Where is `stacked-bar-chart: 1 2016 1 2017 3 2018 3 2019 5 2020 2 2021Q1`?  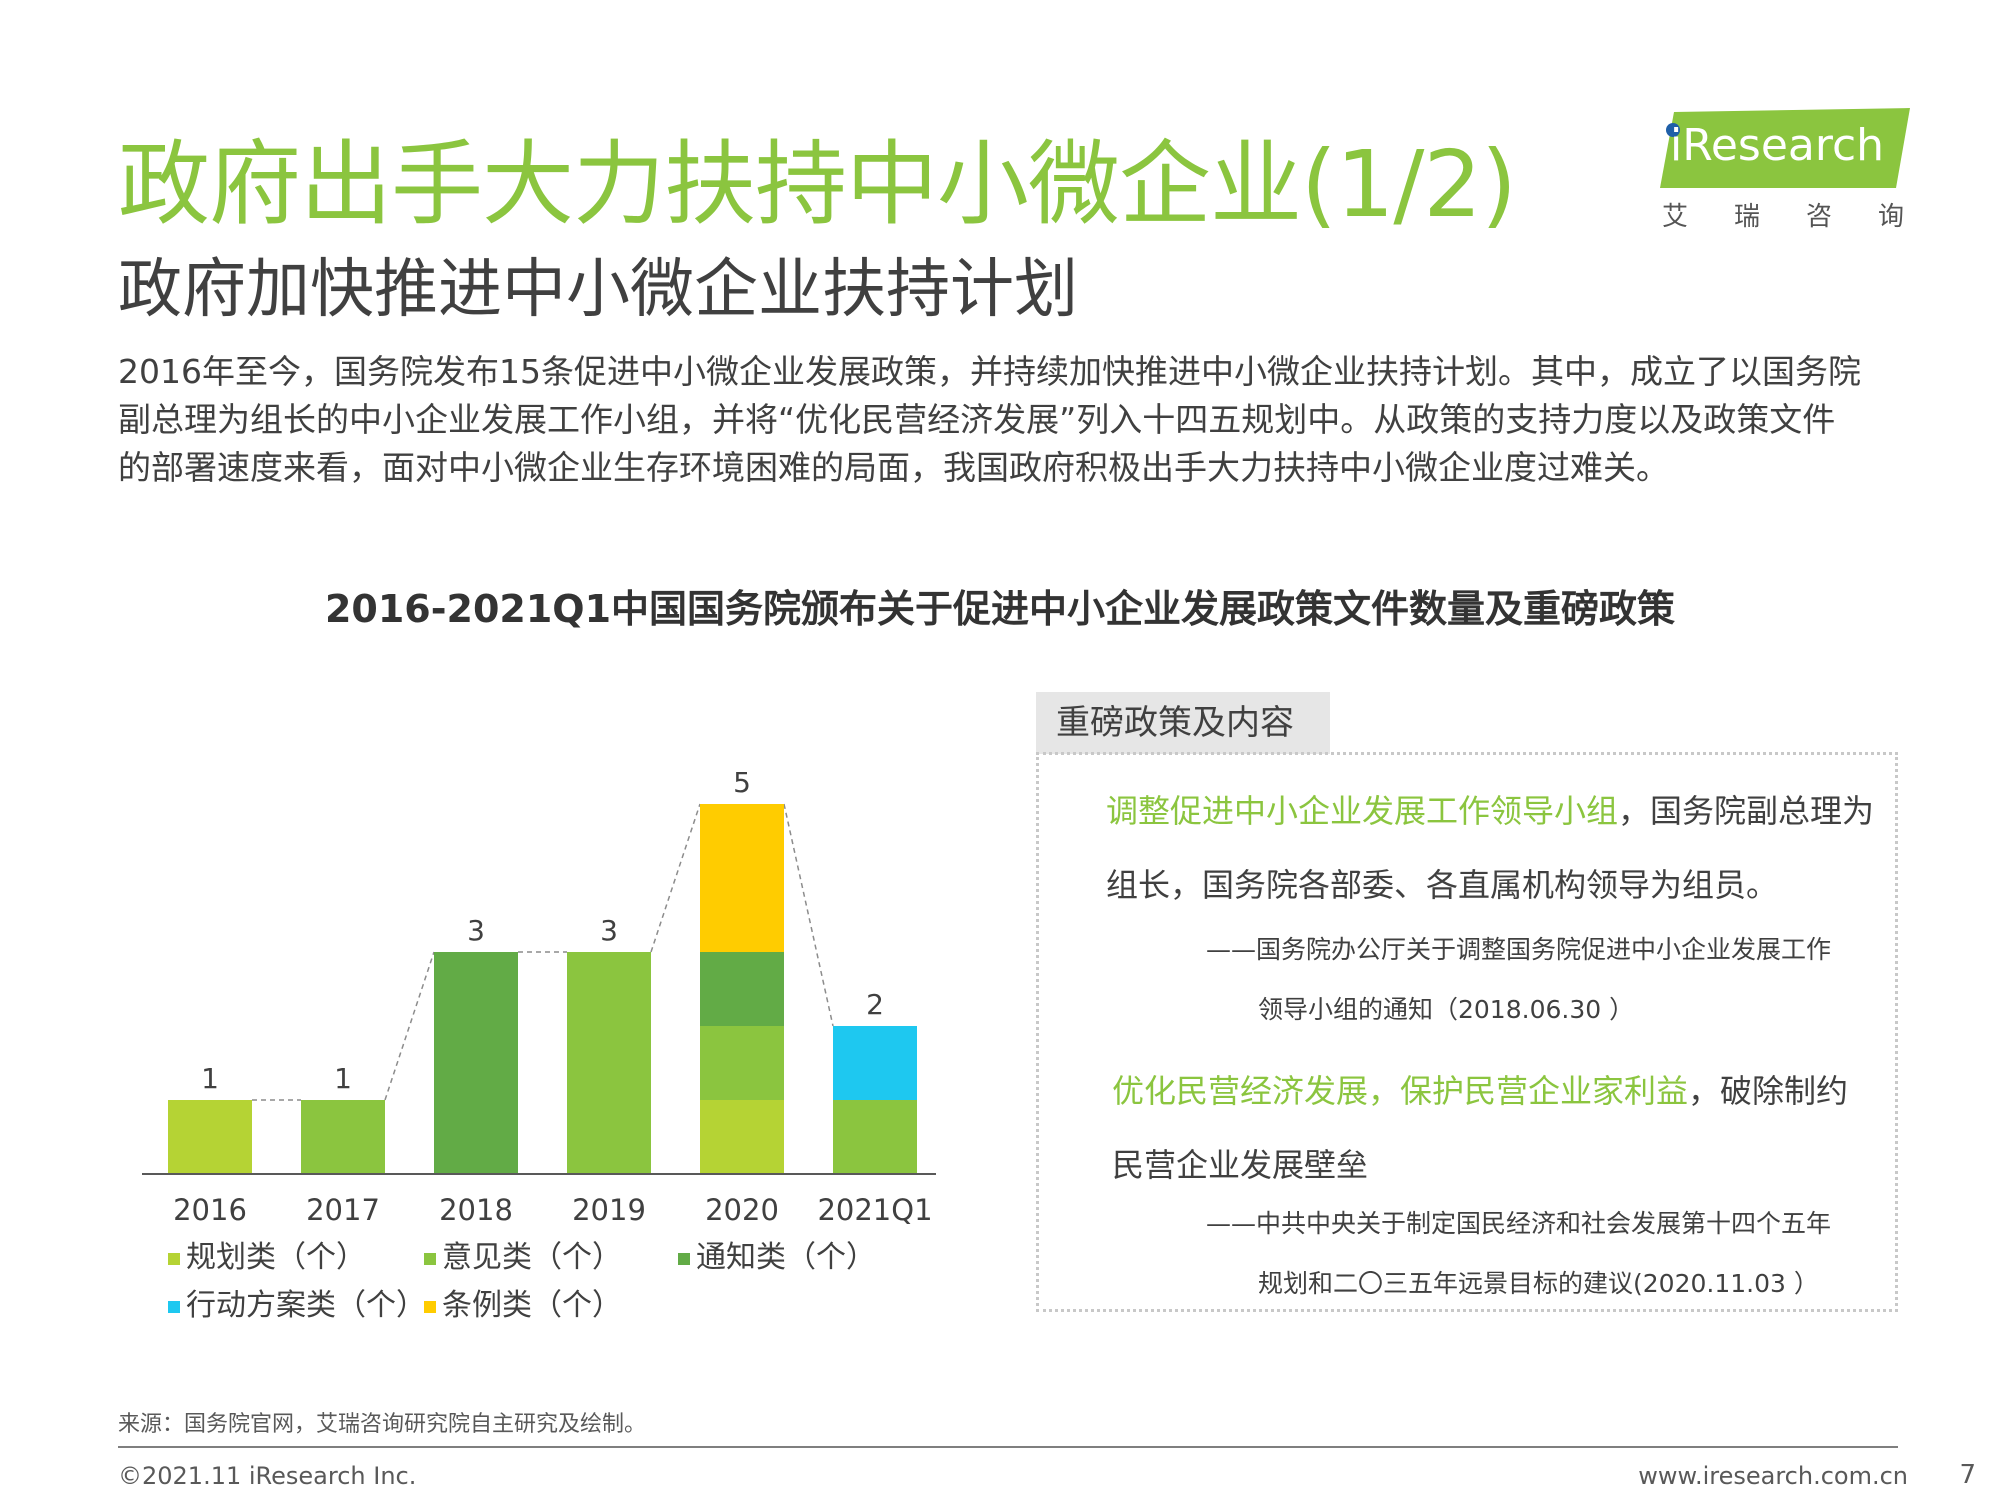 stacked-bar-chart: 1 2016 1 2017 3 2018 3 2019 5 2020 2 2021Q1 is located at coordinates (539, 996).